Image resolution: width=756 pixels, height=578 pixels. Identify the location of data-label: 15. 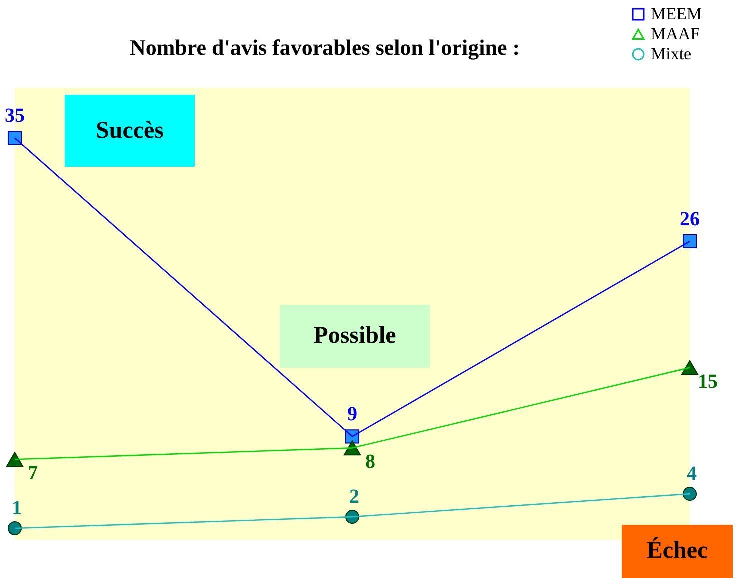
(708, 381).